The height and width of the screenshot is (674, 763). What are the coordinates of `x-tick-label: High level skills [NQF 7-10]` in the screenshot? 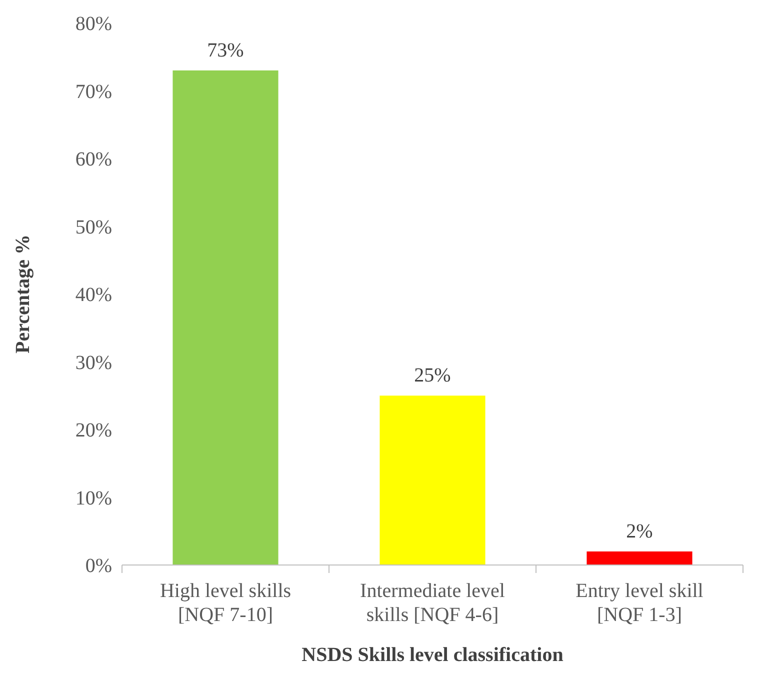 It's located at (226, 603).